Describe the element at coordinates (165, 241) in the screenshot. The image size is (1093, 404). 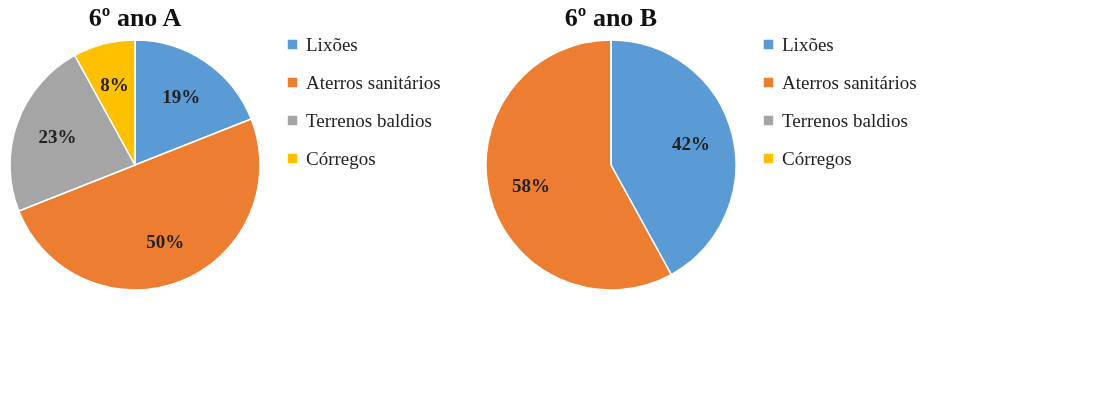
I see `data-label: 50%` at that location.